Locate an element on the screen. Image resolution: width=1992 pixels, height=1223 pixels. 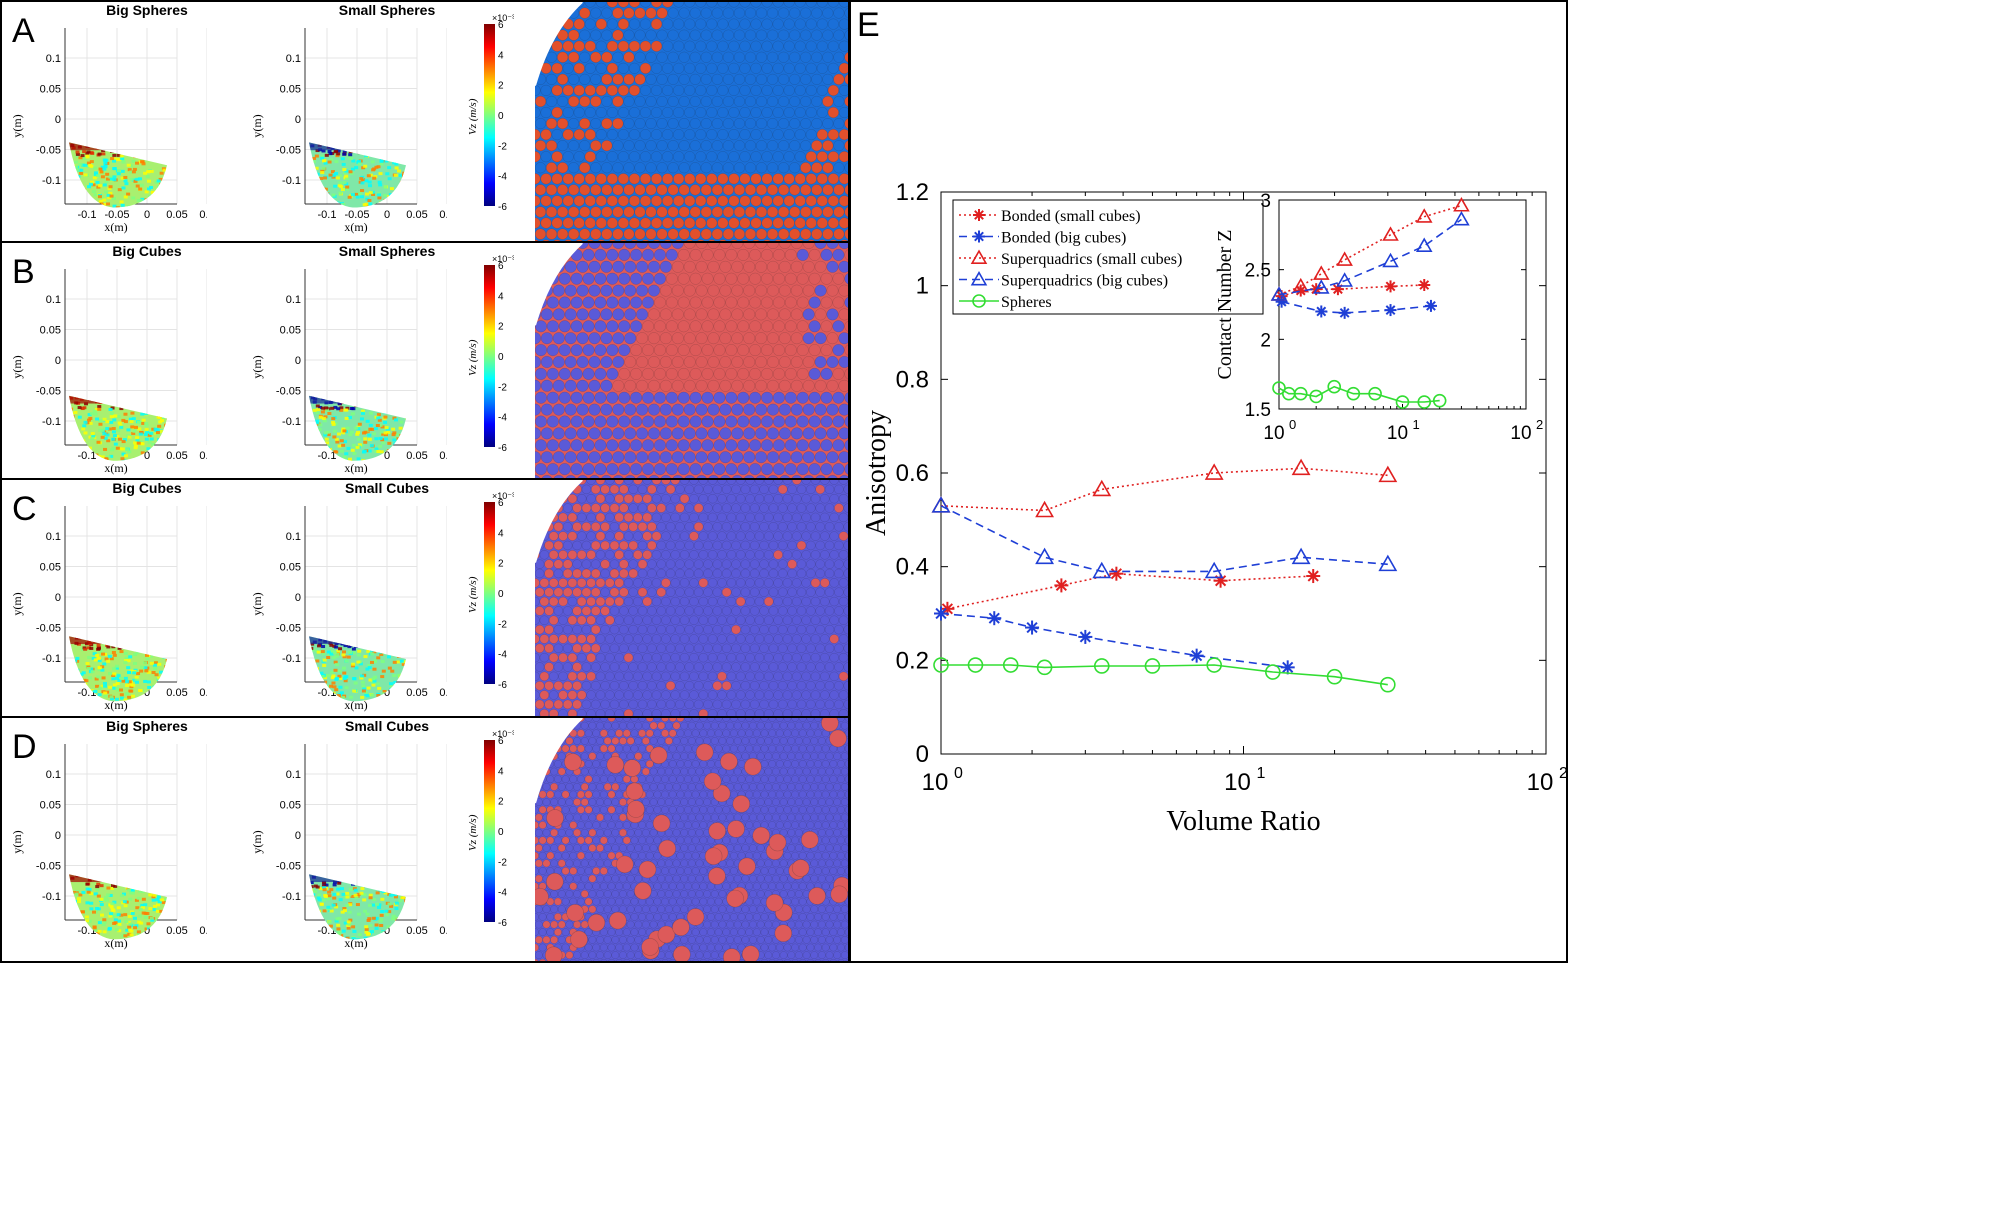
mini-plot-title: Small Cubes is located at coordinates (387, 726).